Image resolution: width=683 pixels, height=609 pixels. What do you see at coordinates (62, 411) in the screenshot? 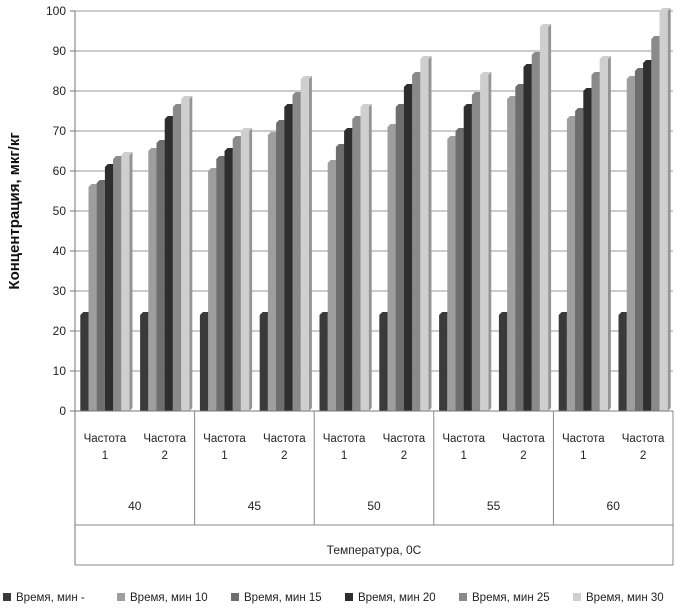
I see `y-tick-label: 0` at bounding box center [62, 411].